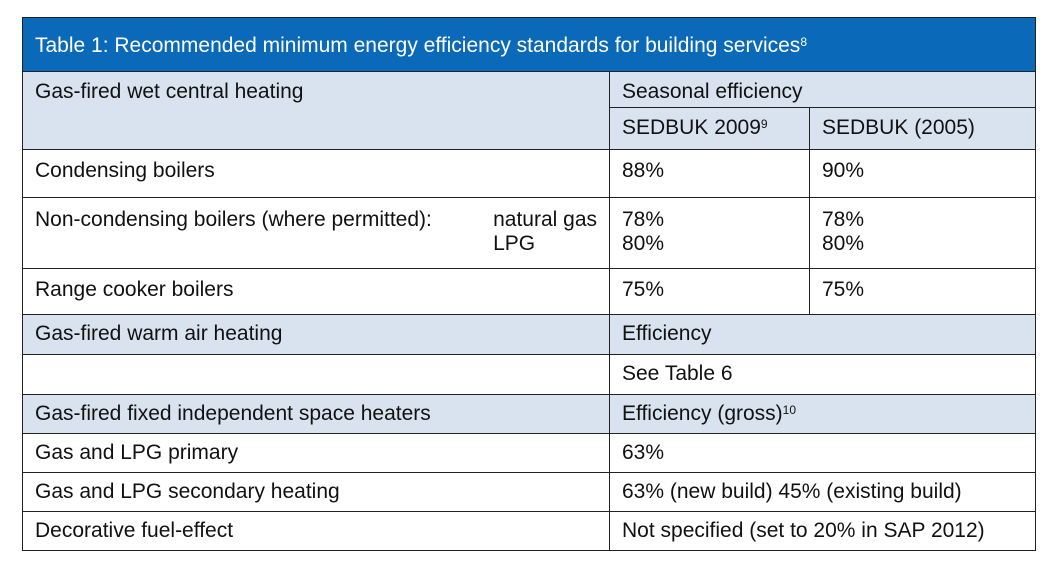 This screenshot has height=581, width=1052. What do you see at coordinates (545, 232) in the screenshot?
I see `noncondensing-fuels: natural gas LPG` at bounding box center [545, 232].